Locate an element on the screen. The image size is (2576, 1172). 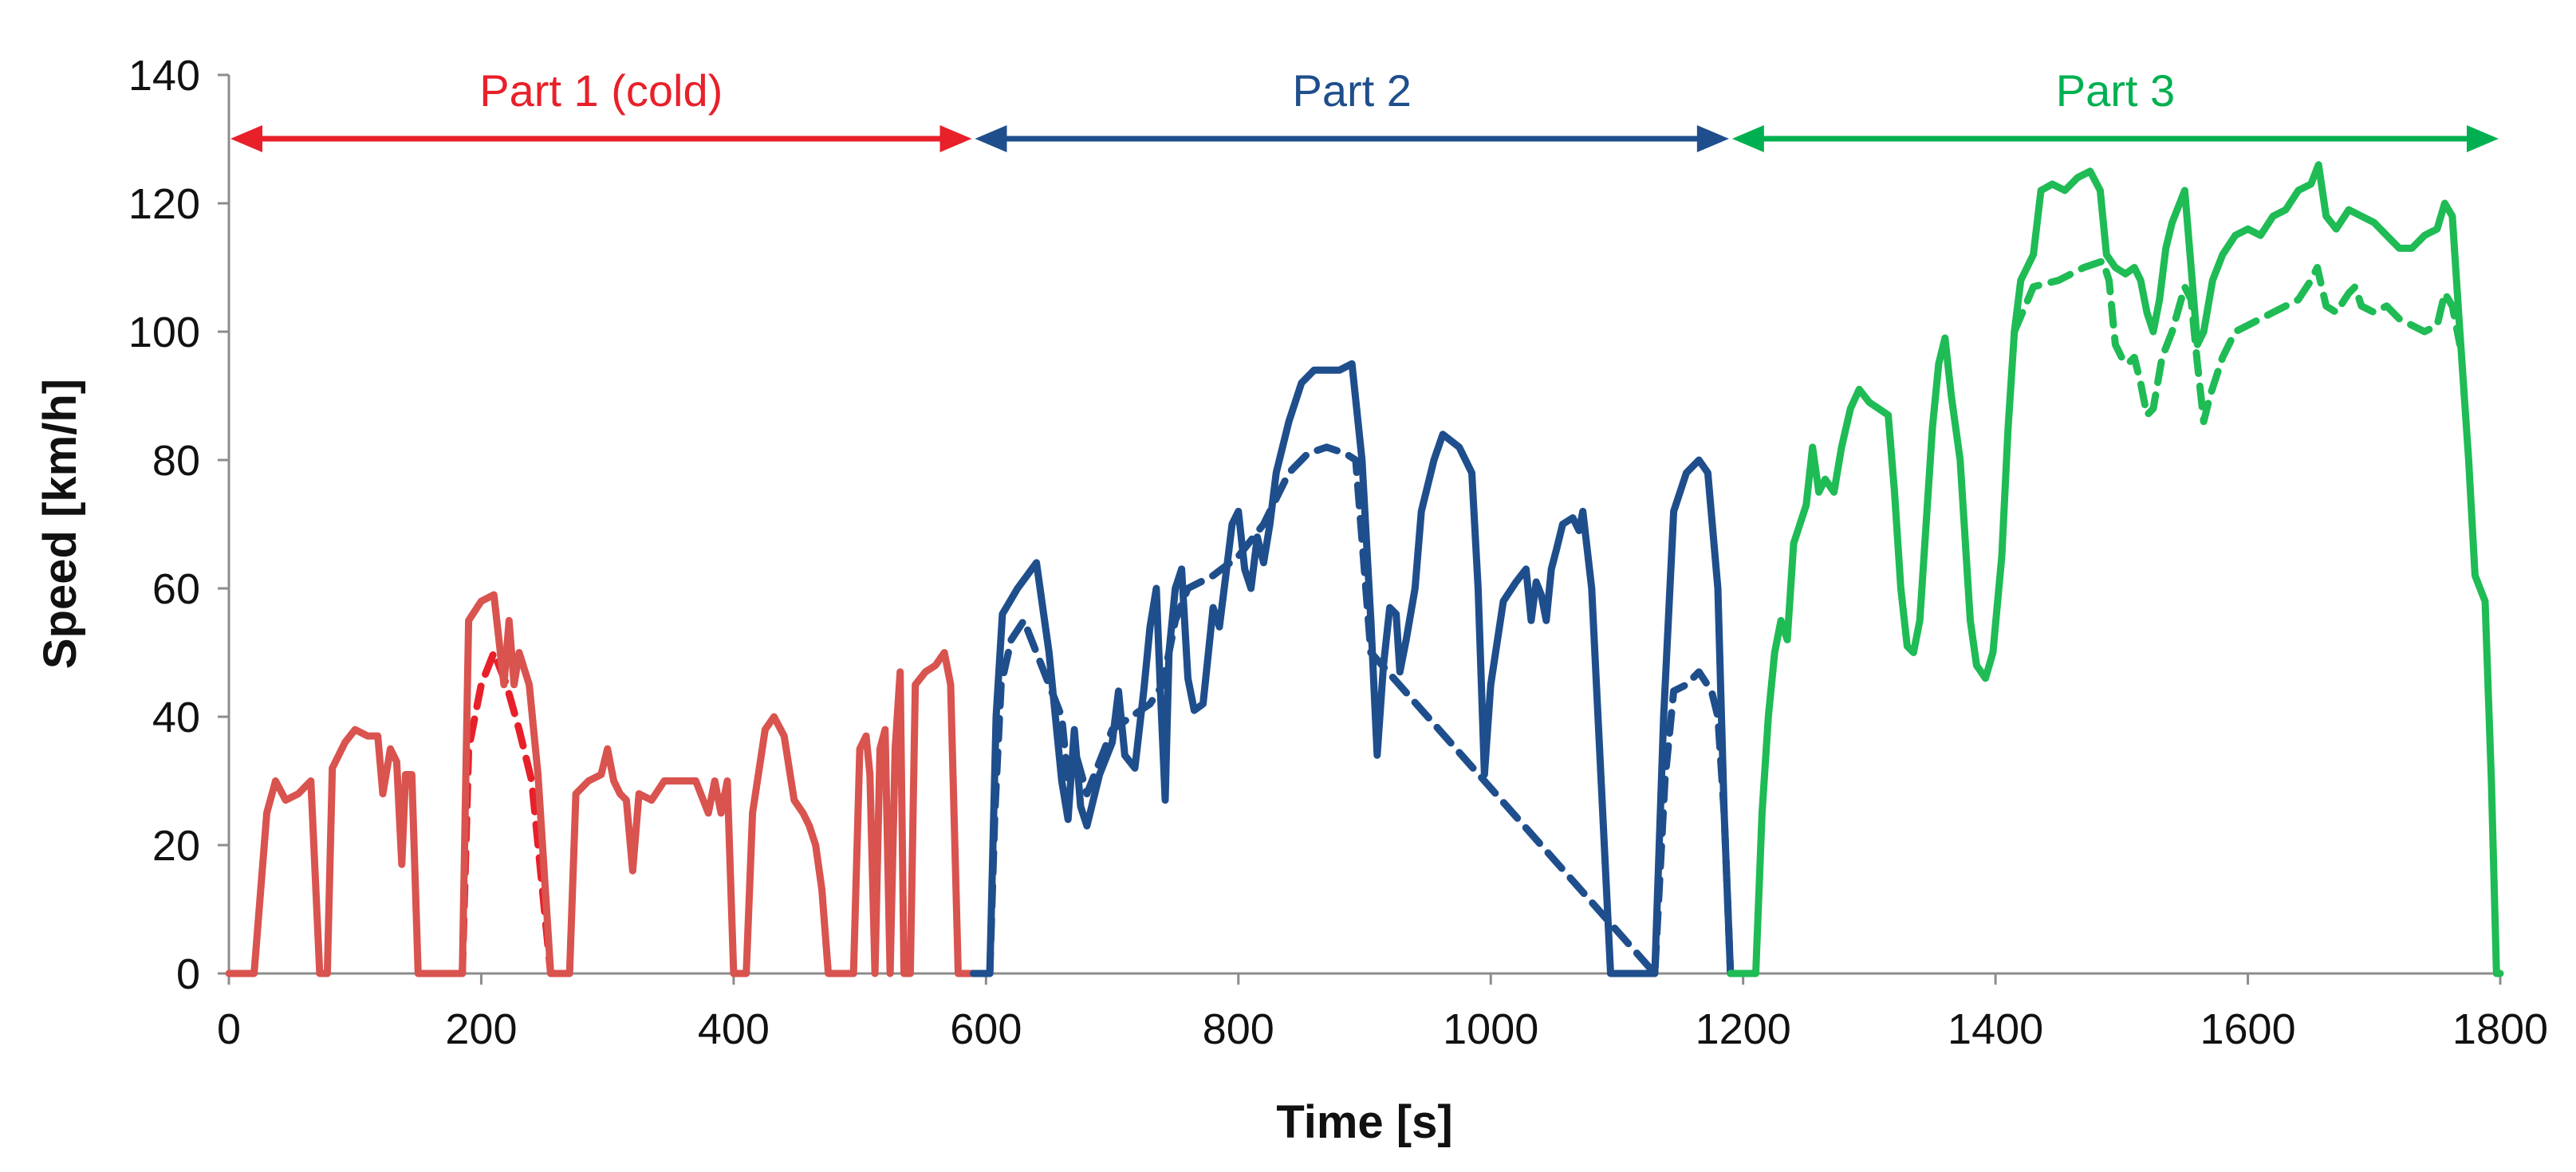
y-tick-label: 0 is located at coordinates (188, 974).